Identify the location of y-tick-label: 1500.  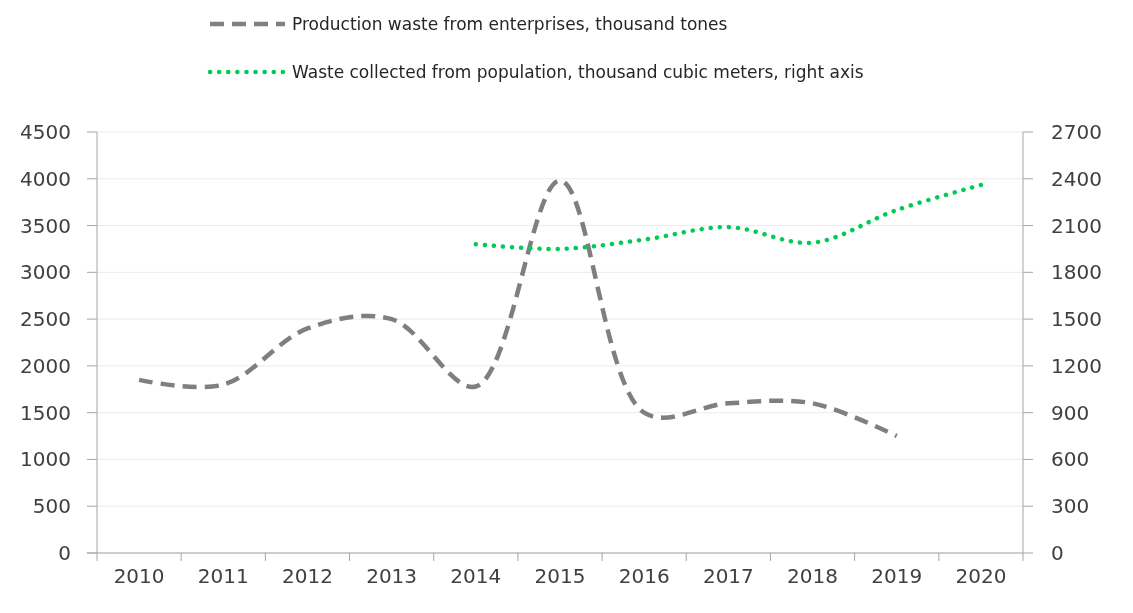
(45, 412).